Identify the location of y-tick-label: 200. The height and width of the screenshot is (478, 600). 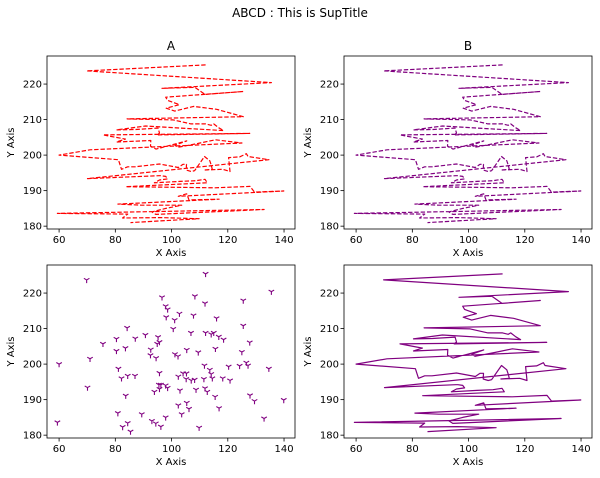
(329, 156).